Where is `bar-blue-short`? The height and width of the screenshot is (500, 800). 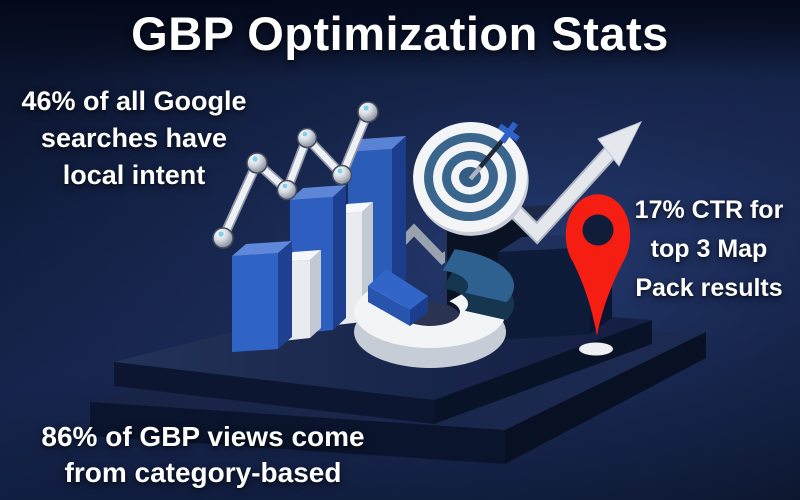 bar-blue-short is located at coordinates (262, 296).